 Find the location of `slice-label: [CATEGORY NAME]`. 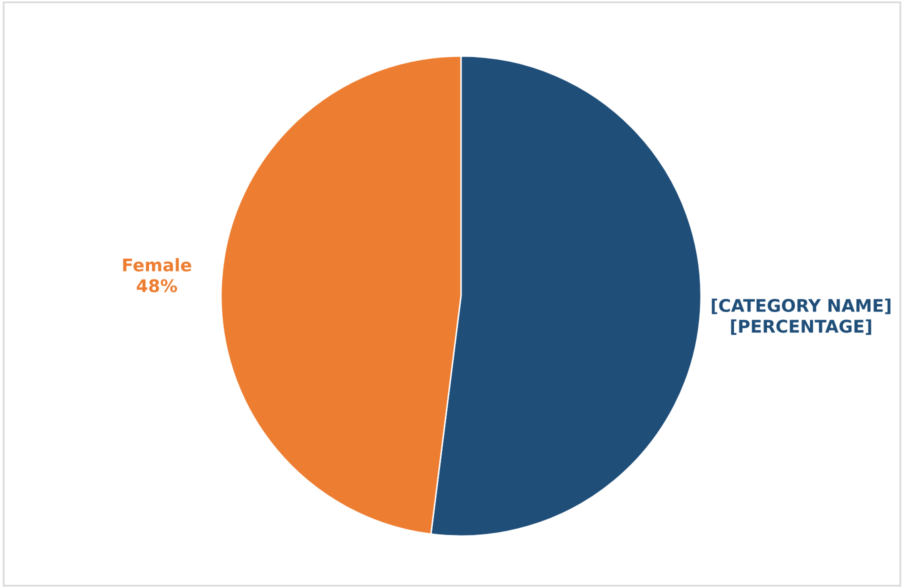

slice-label: [CATEGORY NAME] is located at coordinates (801, 306).